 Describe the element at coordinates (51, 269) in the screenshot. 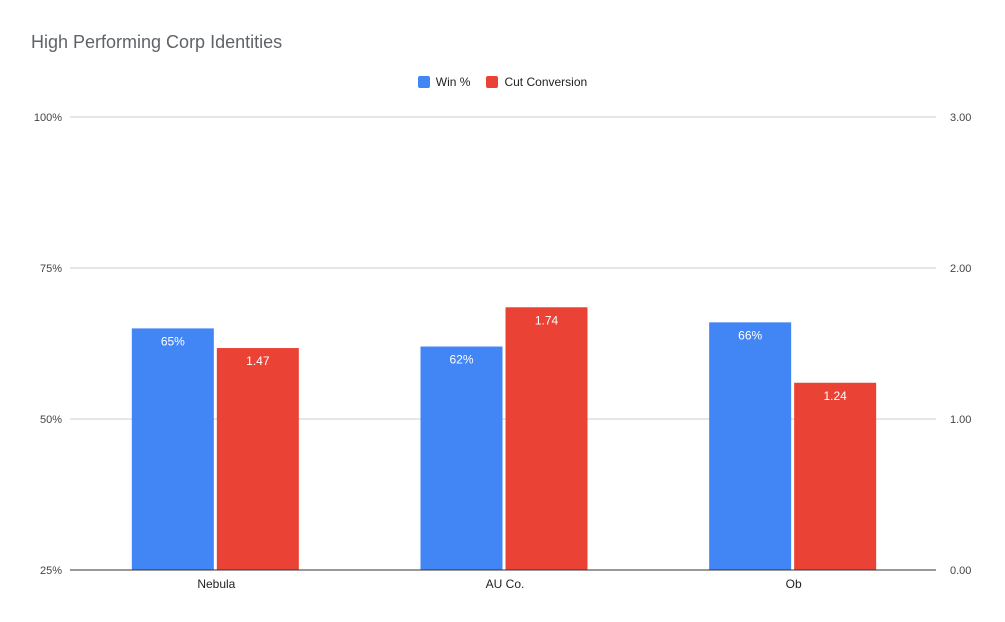

I see `y-left-tick-label: 75%` at that location.